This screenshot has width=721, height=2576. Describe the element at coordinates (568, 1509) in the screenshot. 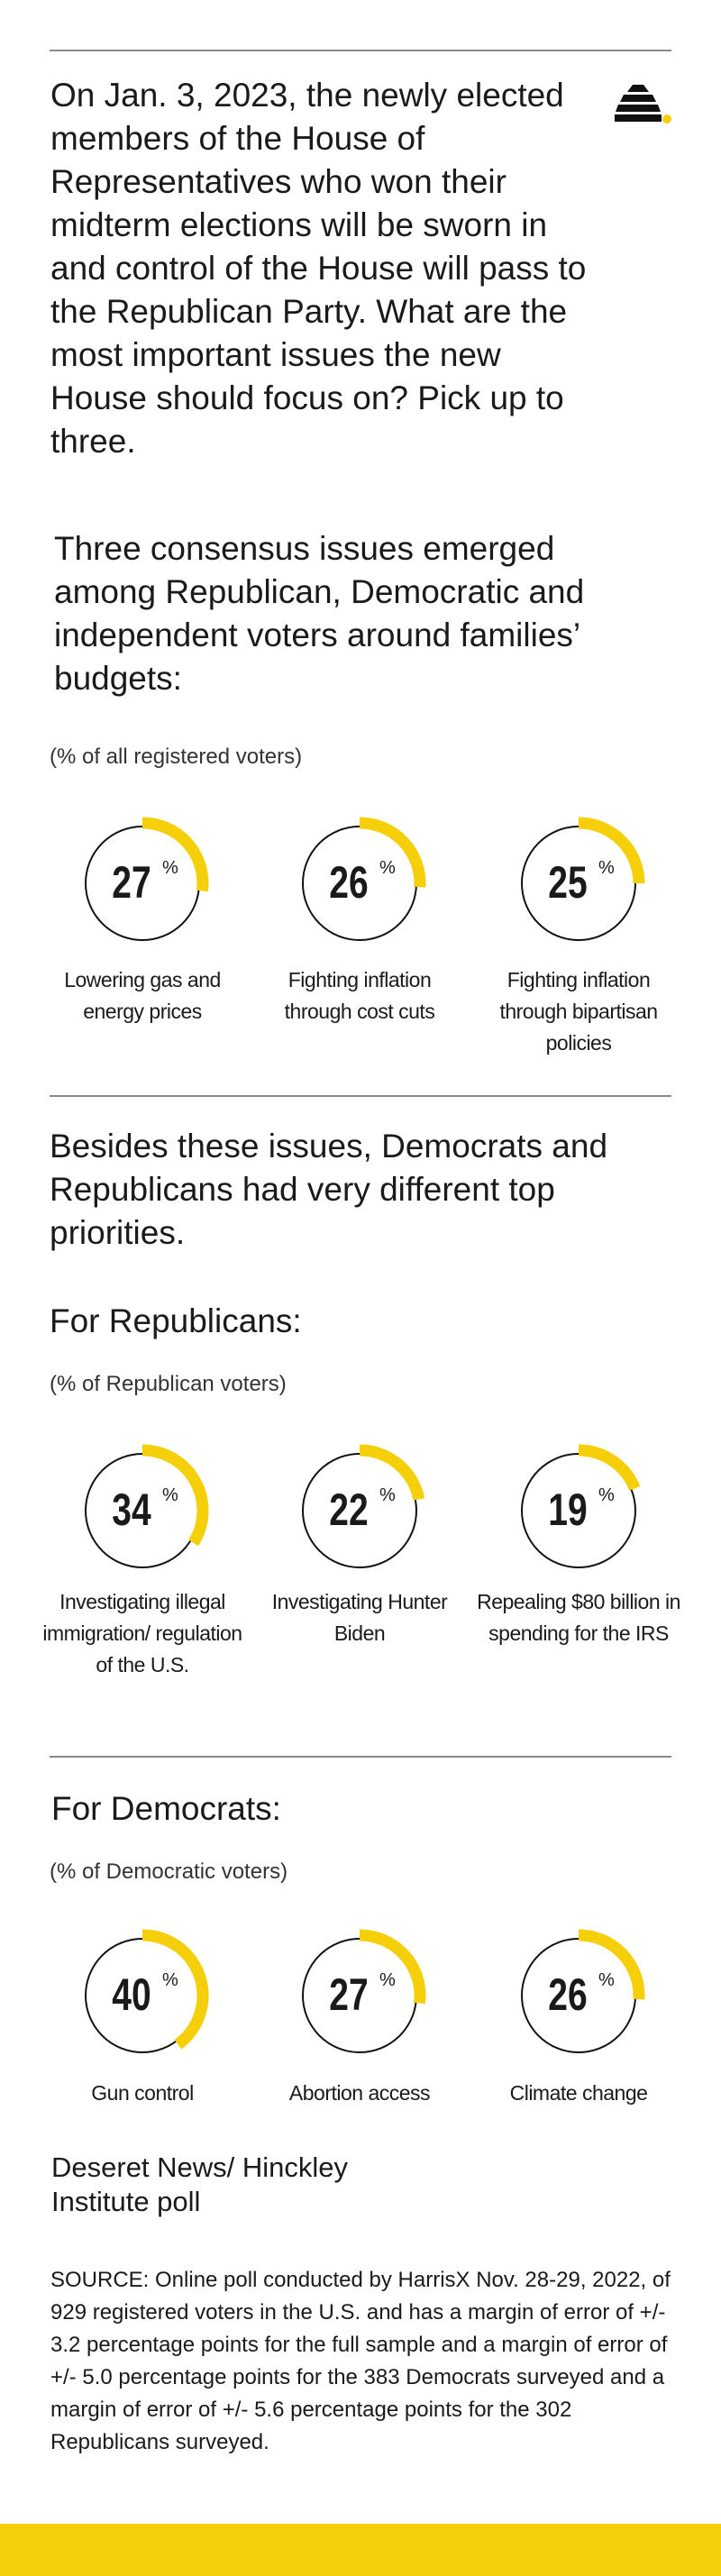

I see `value-label: 19` at that location.